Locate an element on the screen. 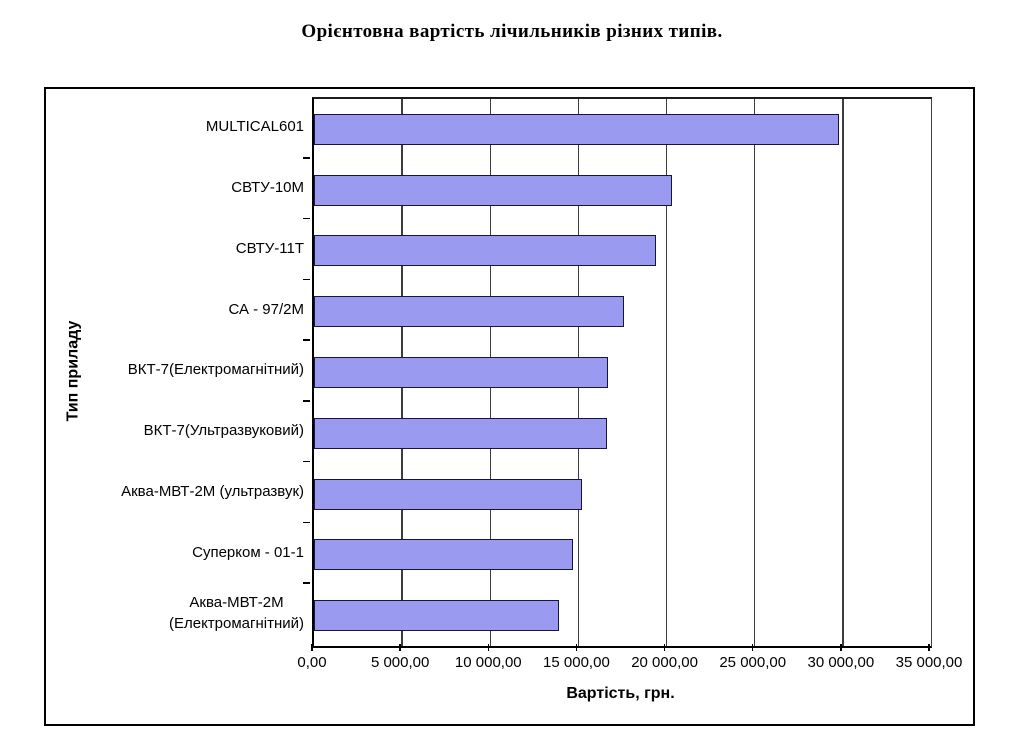 The height and width of the screenshot is (749, 1024). category-label-row: ВКТ-7(Електромагнітний) is located at coordinates (178, 370).